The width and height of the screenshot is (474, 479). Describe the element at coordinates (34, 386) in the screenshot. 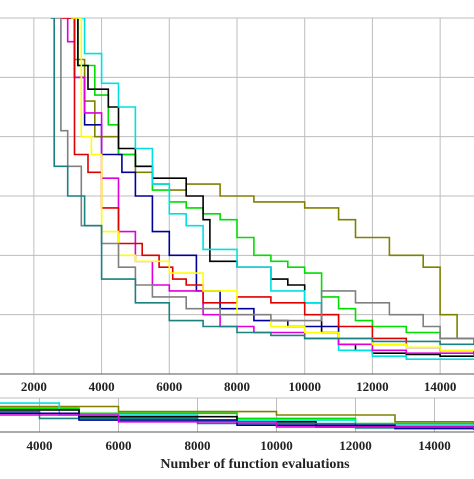

I see `x-tick-label: 2000` at that location.